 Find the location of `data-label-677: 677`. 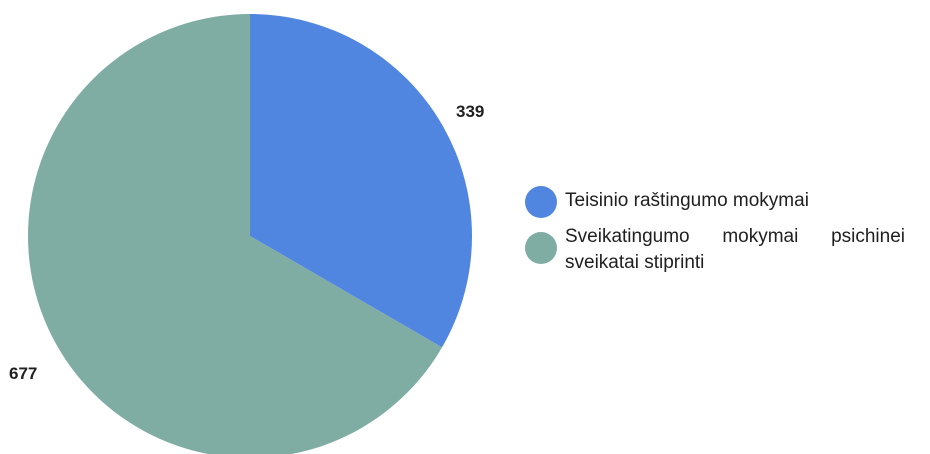

data-label-677: 677 is located at coordinates (23, 373).